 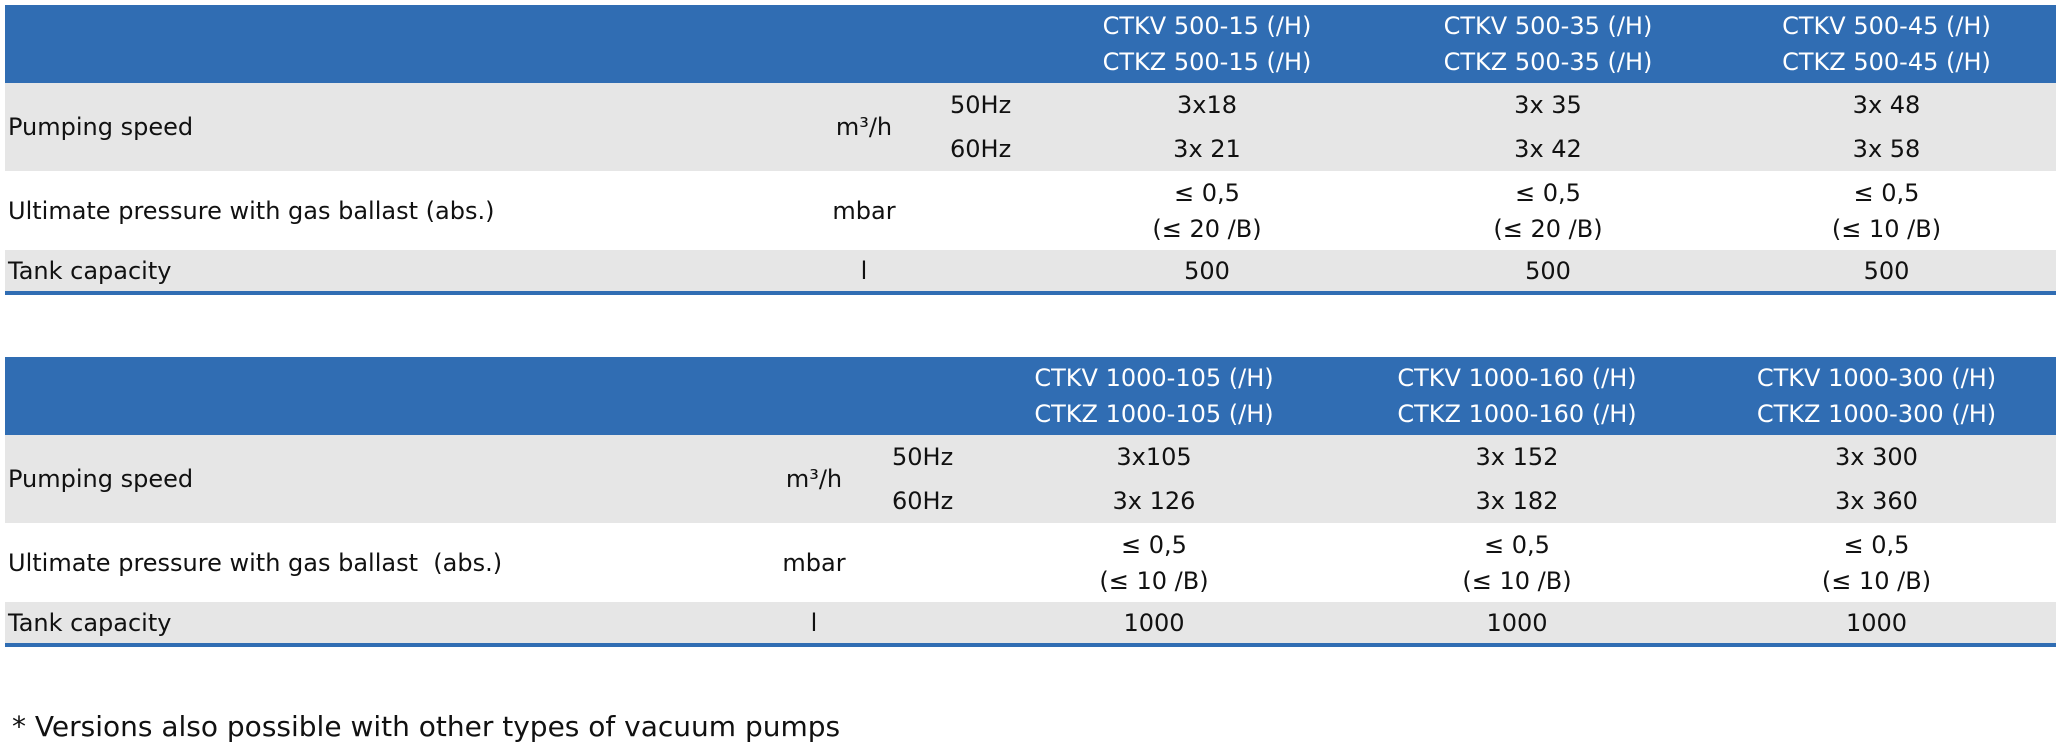 What do you see at coordinates (1876, 457) in the screenshot?
I see `value-cell: 3x 300` at bounding box center [1876, 457].